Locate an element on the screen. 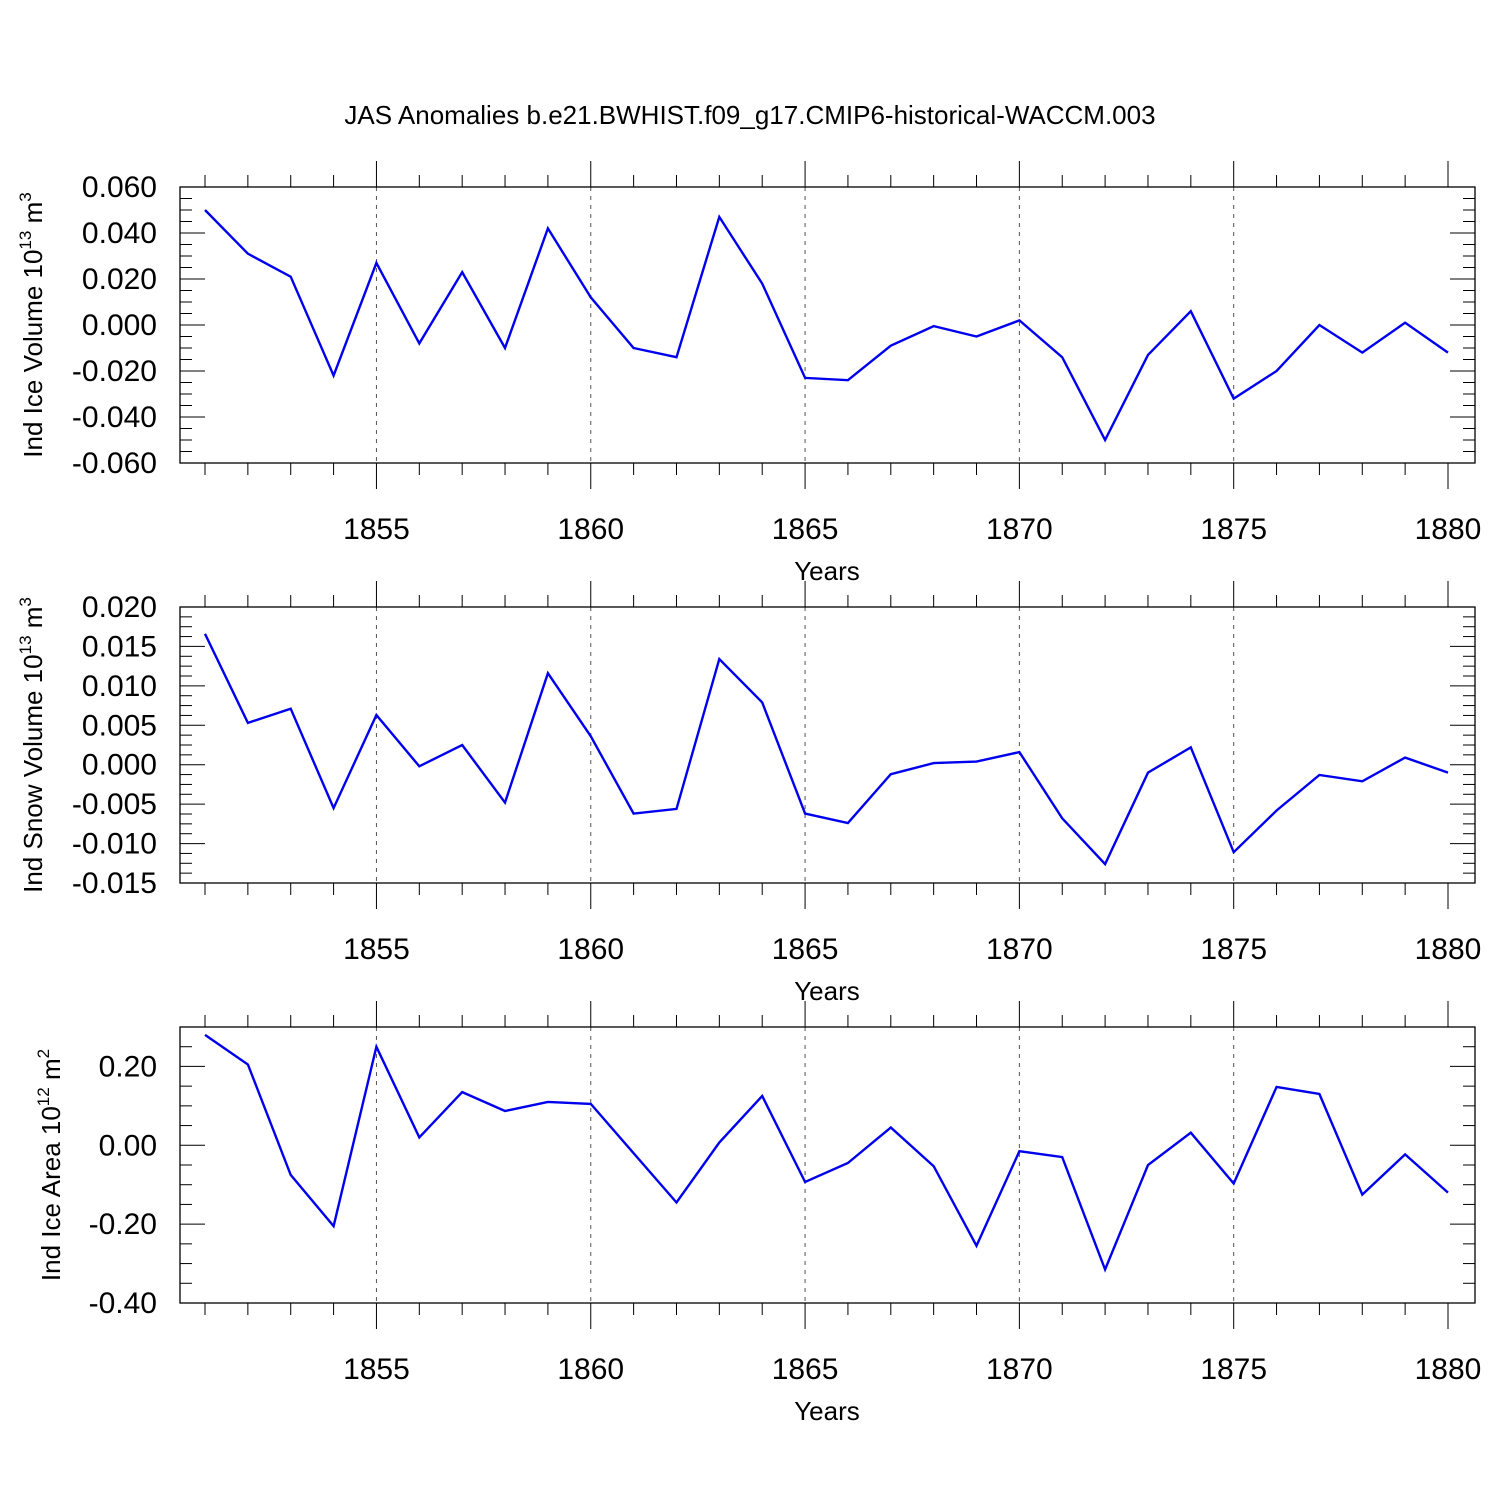 Image resolution: width=1500 pixels, height=1500 pixels. y-tick-label: -0.015 is located at coordinates (114, 883).